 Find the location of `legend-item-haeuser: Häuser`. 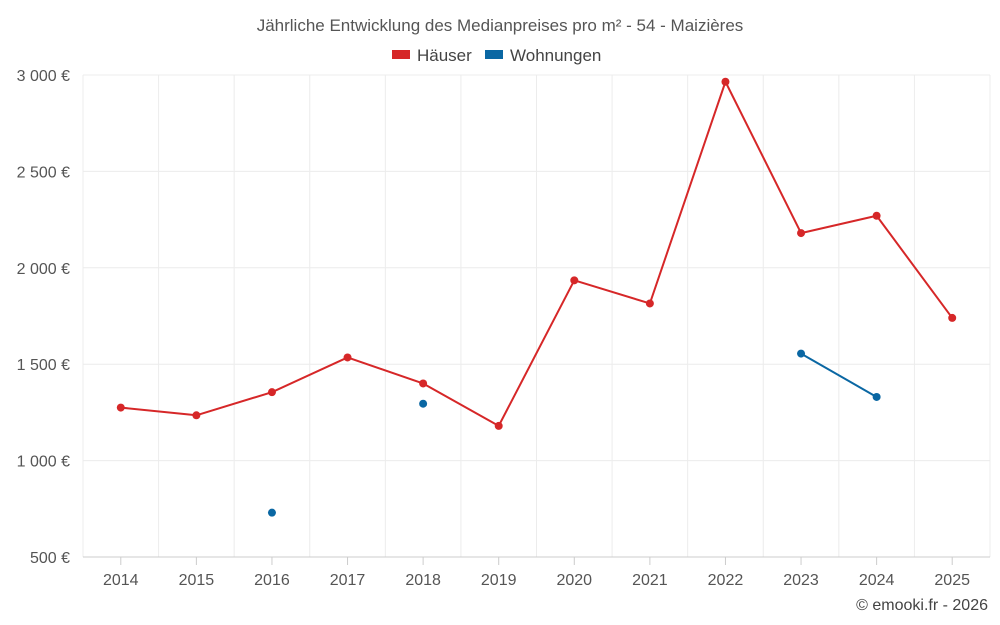

legend-item-haeuser: Häuser is located at coordinates (432, 55).